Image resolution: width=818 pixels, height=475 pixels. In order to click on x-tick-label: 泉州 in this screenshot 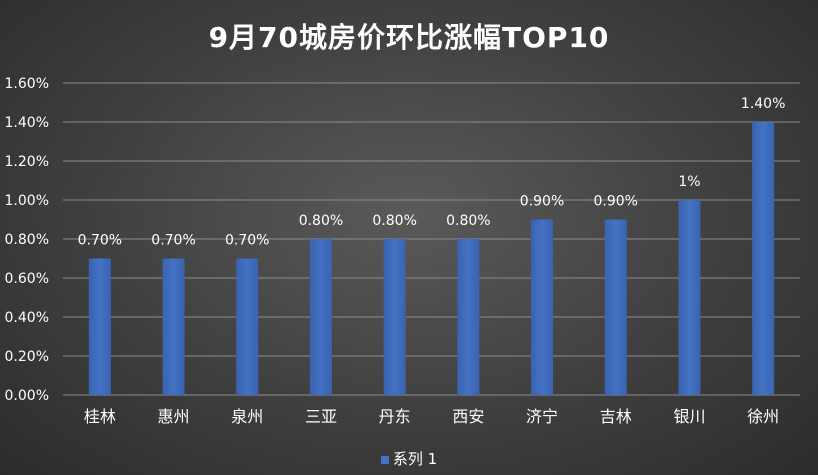, I will do `click(247, 416)`.